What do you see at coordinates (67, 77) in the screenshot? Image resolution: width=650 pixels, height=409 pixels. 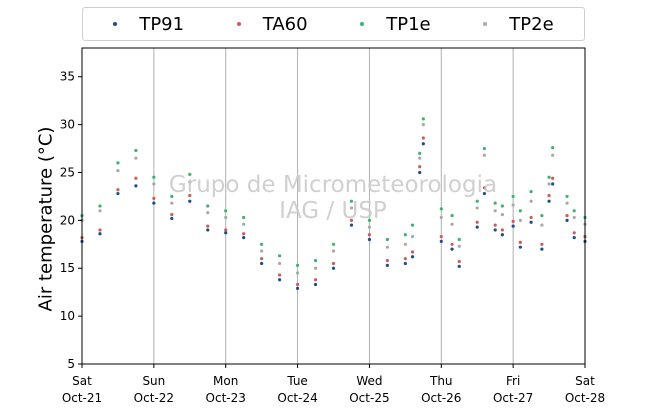 I see `y-tick-label: 35` at bounding box center [67, 77].